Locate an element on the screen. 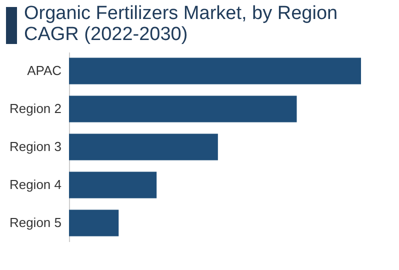  y-tick-label: Region 3 is located at coordinates (35, 146).